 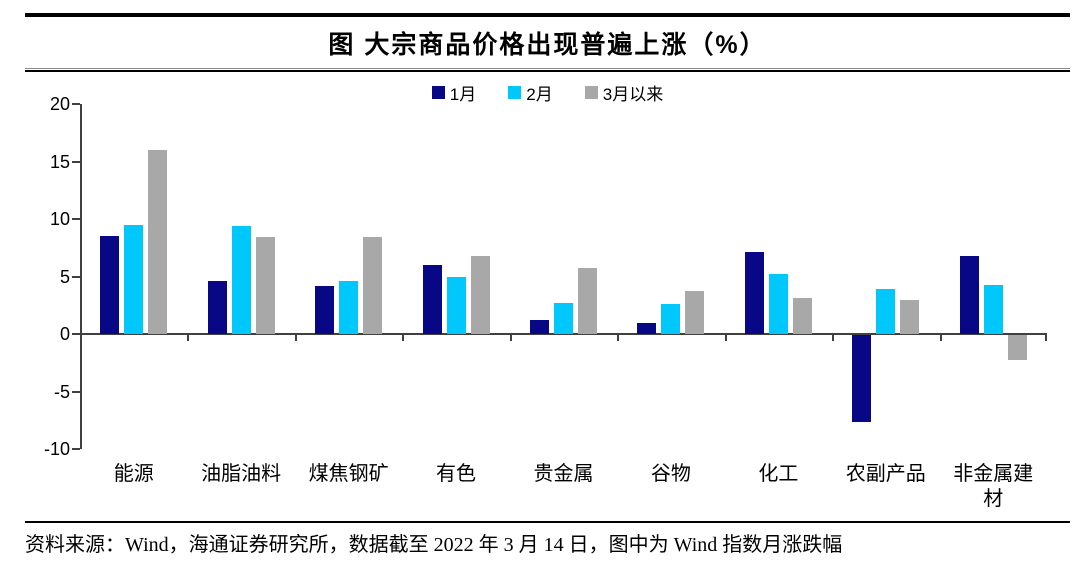 What do you see at coordinates (587, 301) in the screenshot?
I see `bar-s3-c5` at bounding box center [587, 301].